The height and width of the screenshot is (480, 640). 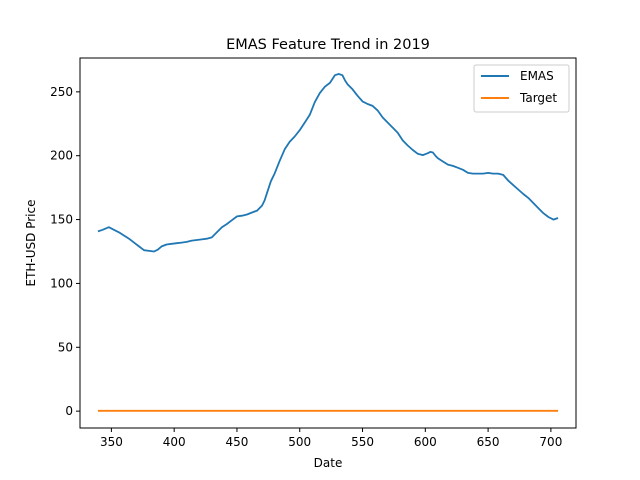 What do you see at coordinates (111, 442) in the screenshot?
I see `x-tick-label: 350` at bounding box center [111, 442].